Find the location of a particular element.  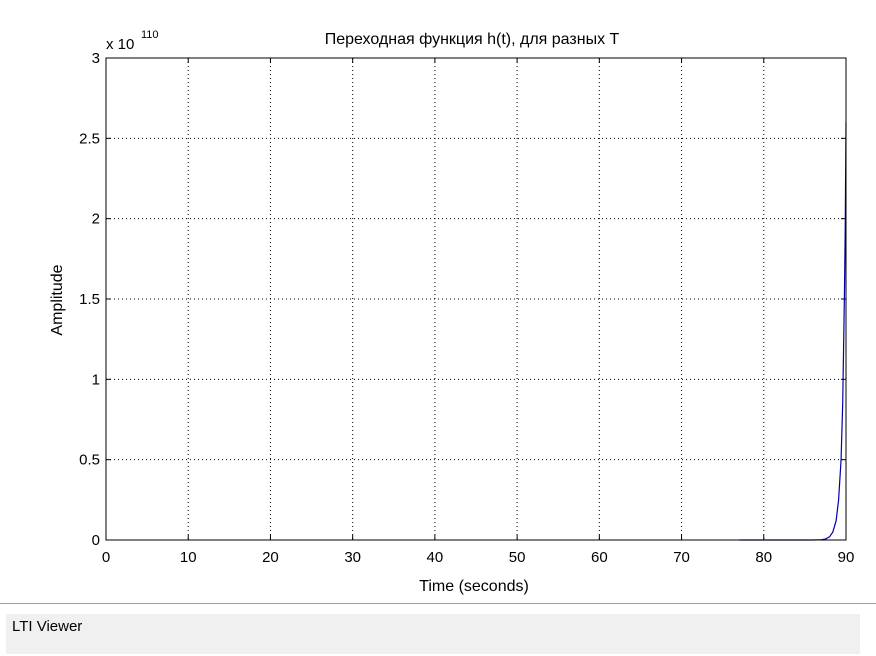

y-multiplier-base: x 10 is located at coordinates (120, 44).